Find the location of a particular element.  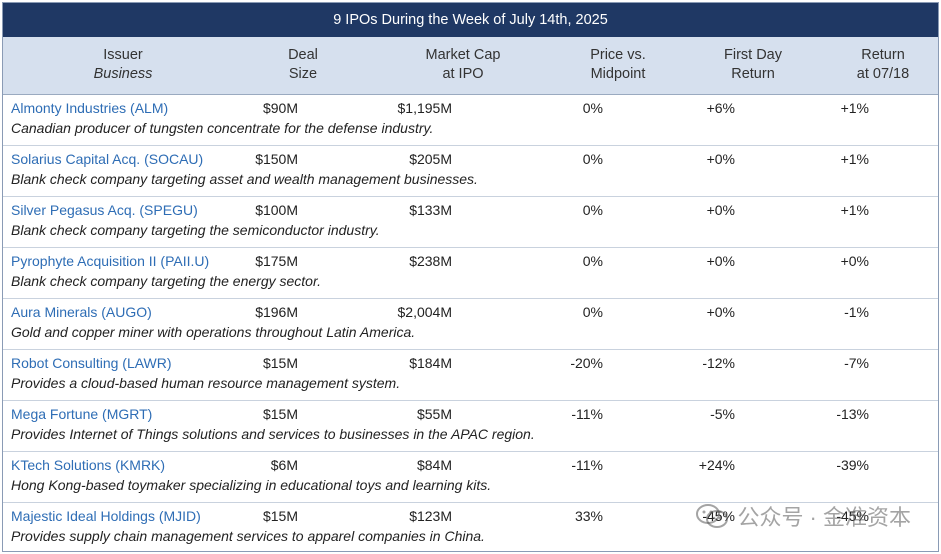

issuer-link: Aura Minerals (AUGO) is located at coordinates (81, 312).